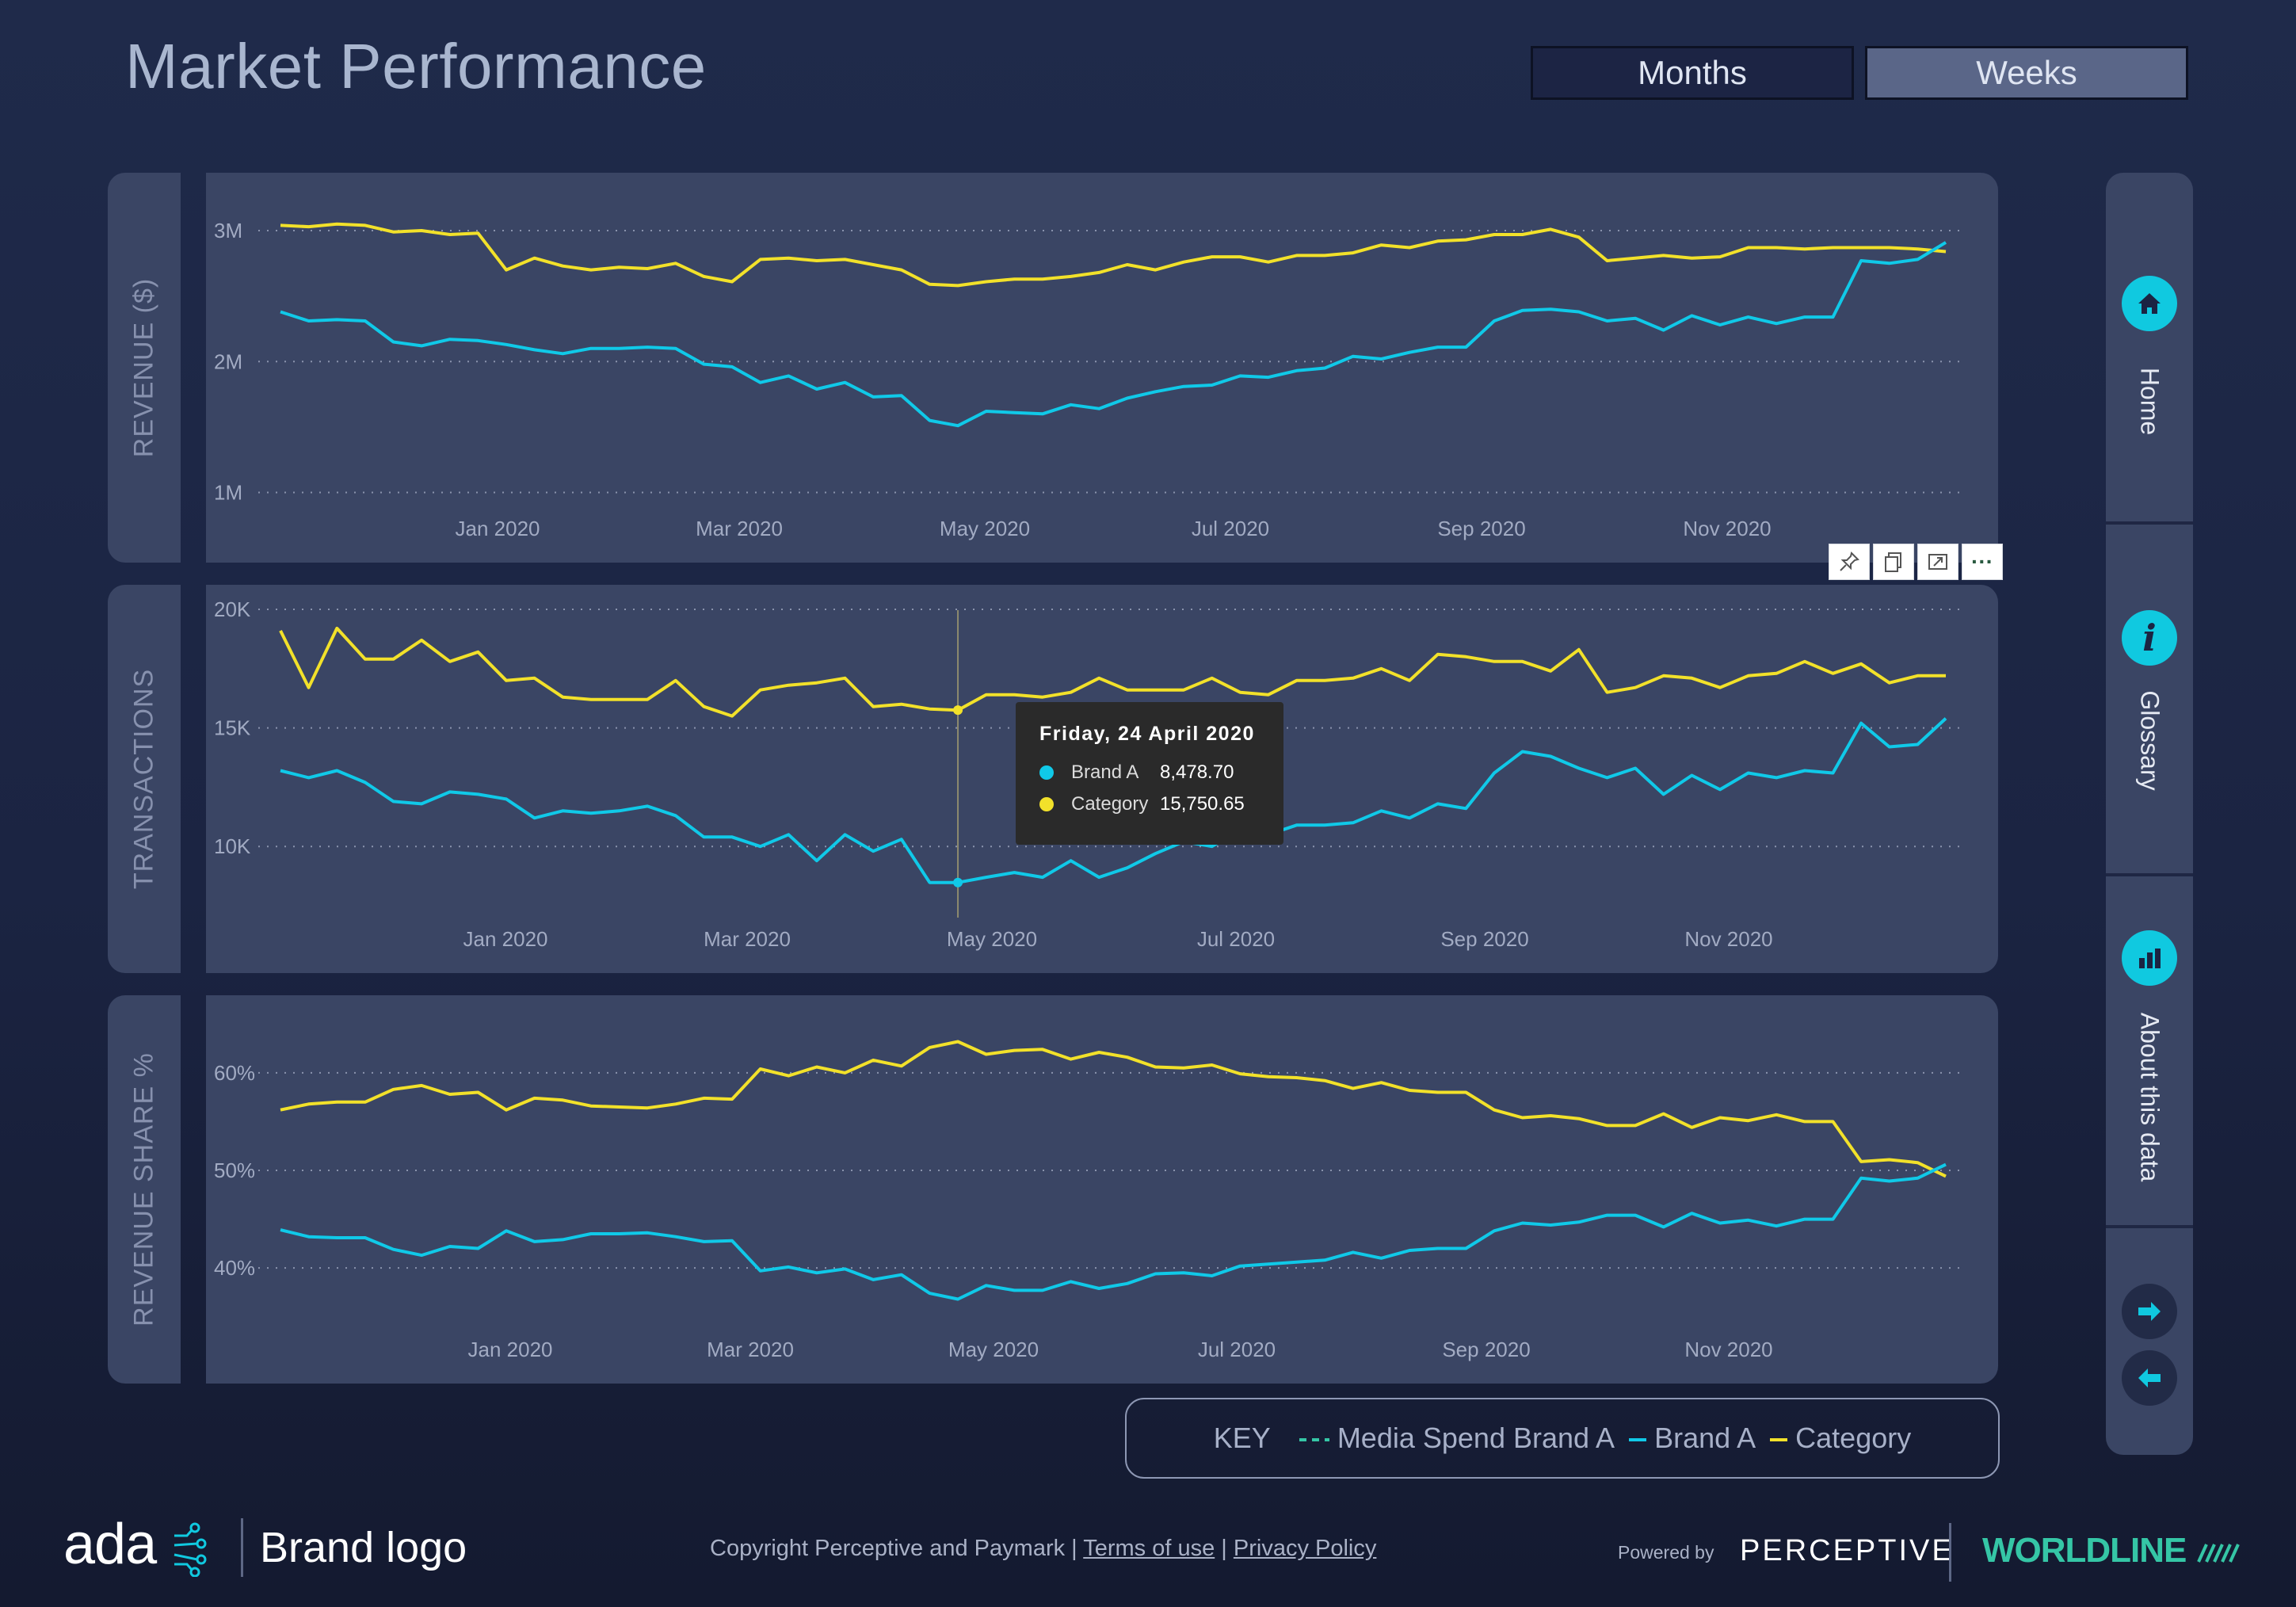 Image resolution: width=2296 pixels, height=1607 pixels. What do you see at coordinates (1692, 1438) in the screenshot?
I see `key-item-brand: Brand A` at bounding box center [1692, 1438].